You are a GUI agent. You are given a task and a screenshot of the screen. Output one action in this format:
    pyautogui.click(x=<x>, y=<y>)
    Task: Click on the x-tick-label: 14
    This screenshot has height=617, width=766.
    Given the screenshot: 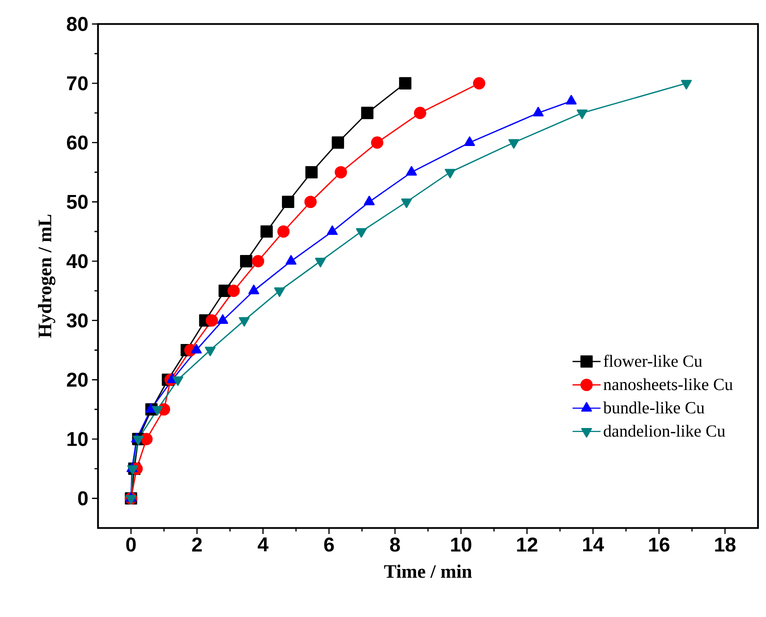 What is the action you would take?
    pyautogui.click(x=593, y=545)
    